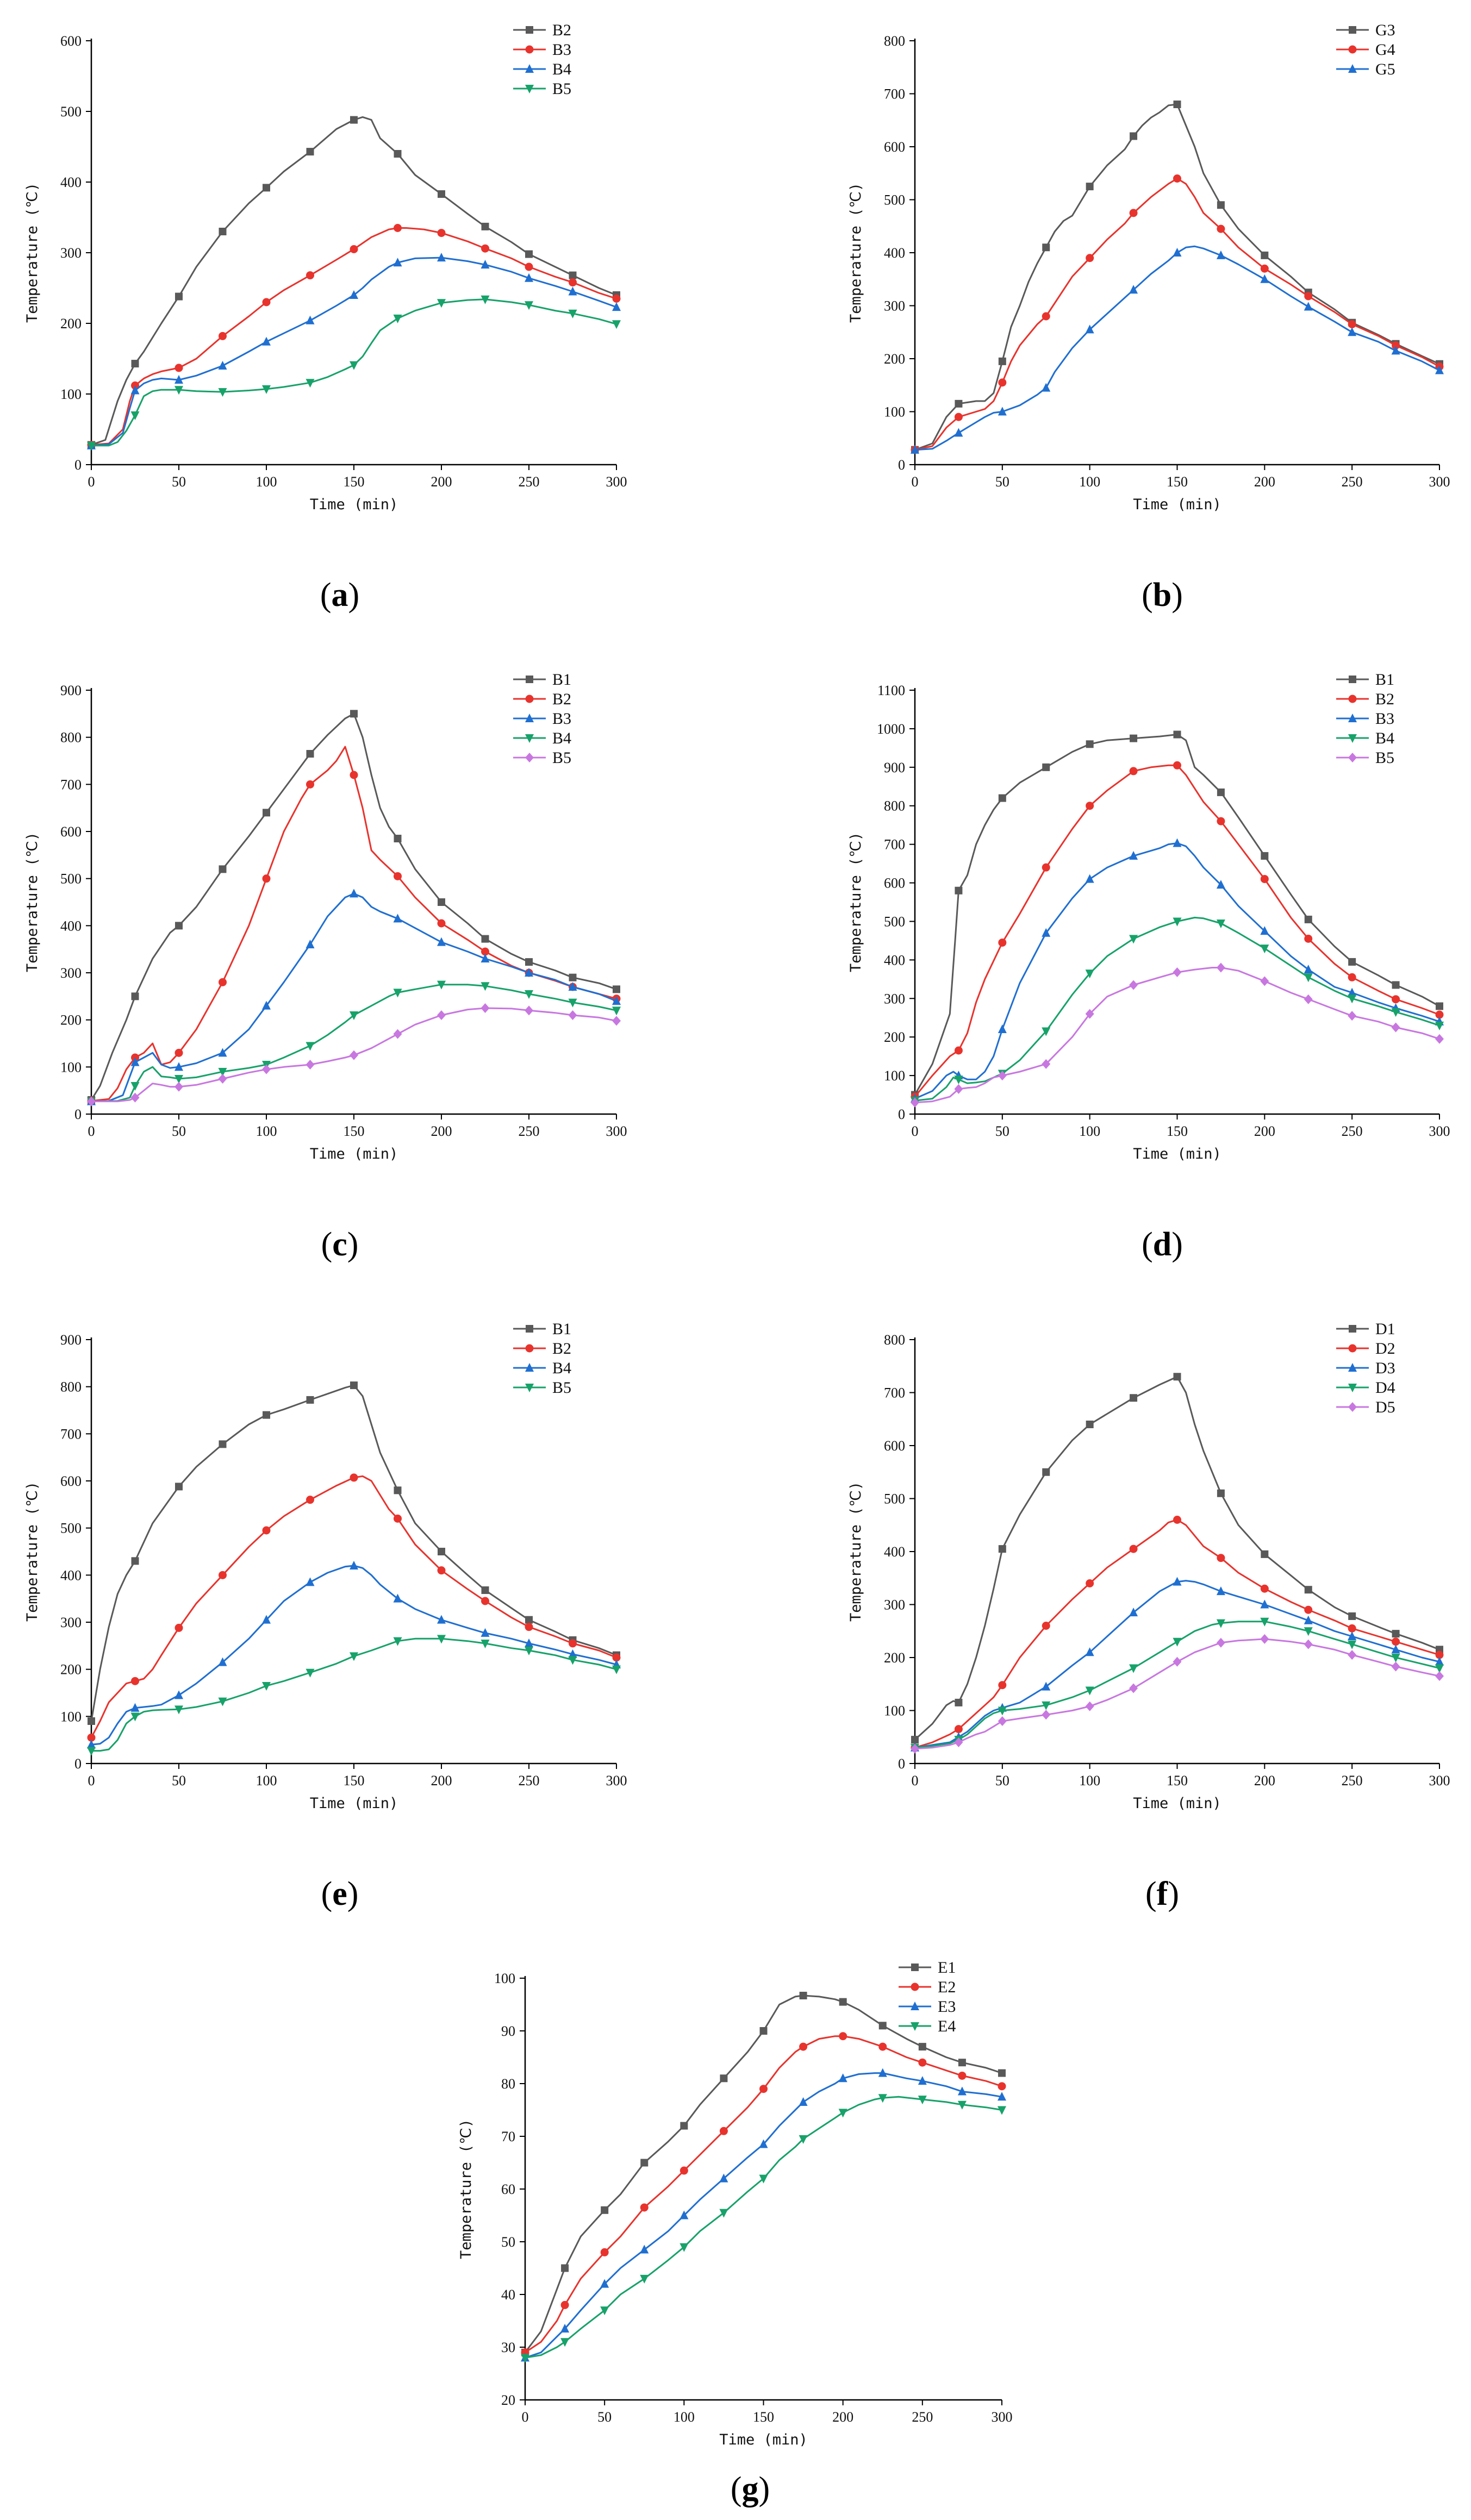 Image resolution: width=1471 pixels, height=2520 pixels. Describe the element at coordinates (354, 337) in the screenshot. I see `series-B3` at that location.